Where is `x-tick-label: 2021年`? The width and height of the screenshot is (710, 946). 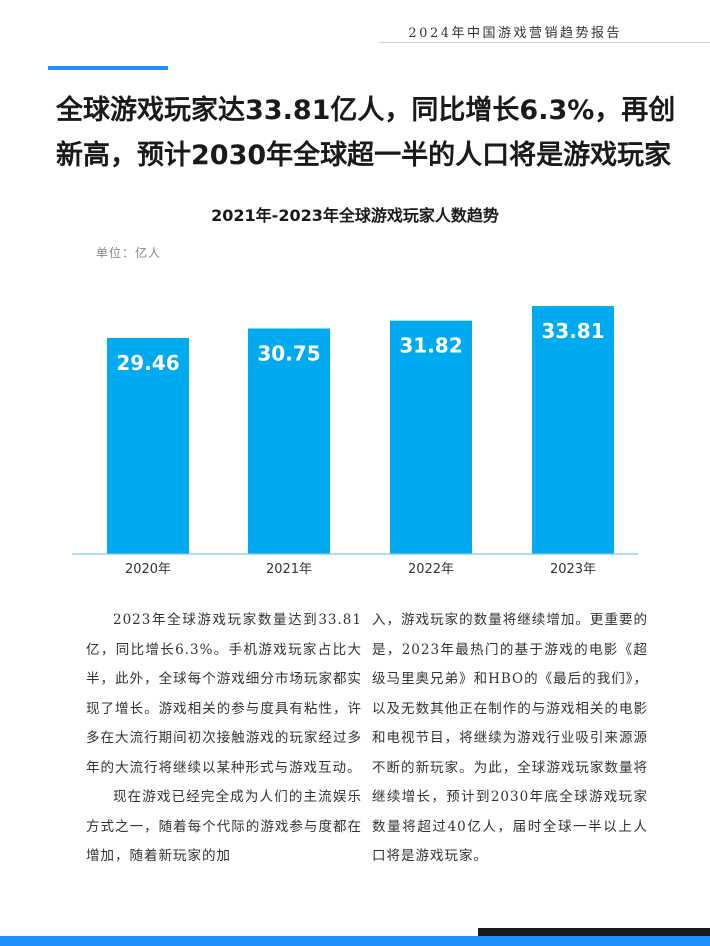
x-tick-label: 2021年 is located at coordinates (289, 569).